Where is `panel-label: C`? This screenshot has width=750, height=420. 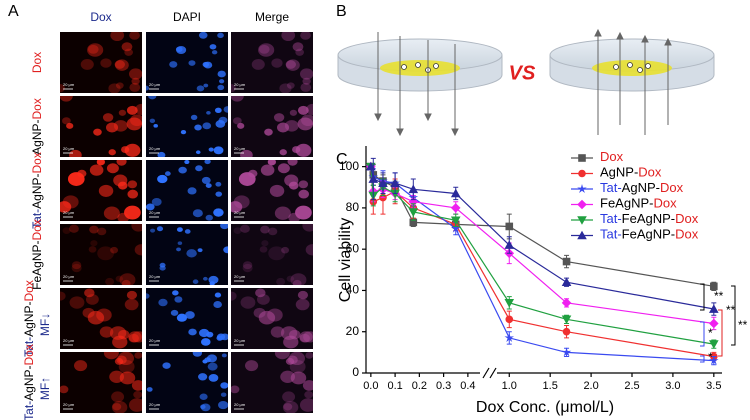 panel-label: C is located at coordinates (342, 159).